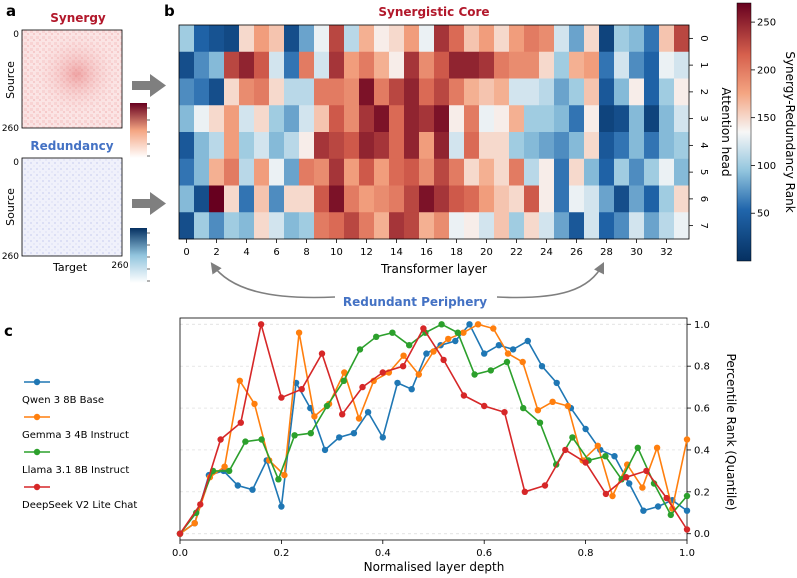  What do you see at coordinates (180, 553) in the screenshot?
I see `line-x-tick-label: 0.0` at bounding box center [180, 553].